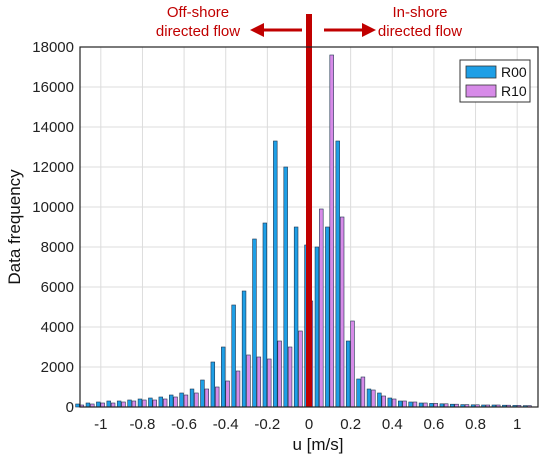 The image size is (550, 462). I want to click on x-tick-label: -0.8, so click(143, 424).